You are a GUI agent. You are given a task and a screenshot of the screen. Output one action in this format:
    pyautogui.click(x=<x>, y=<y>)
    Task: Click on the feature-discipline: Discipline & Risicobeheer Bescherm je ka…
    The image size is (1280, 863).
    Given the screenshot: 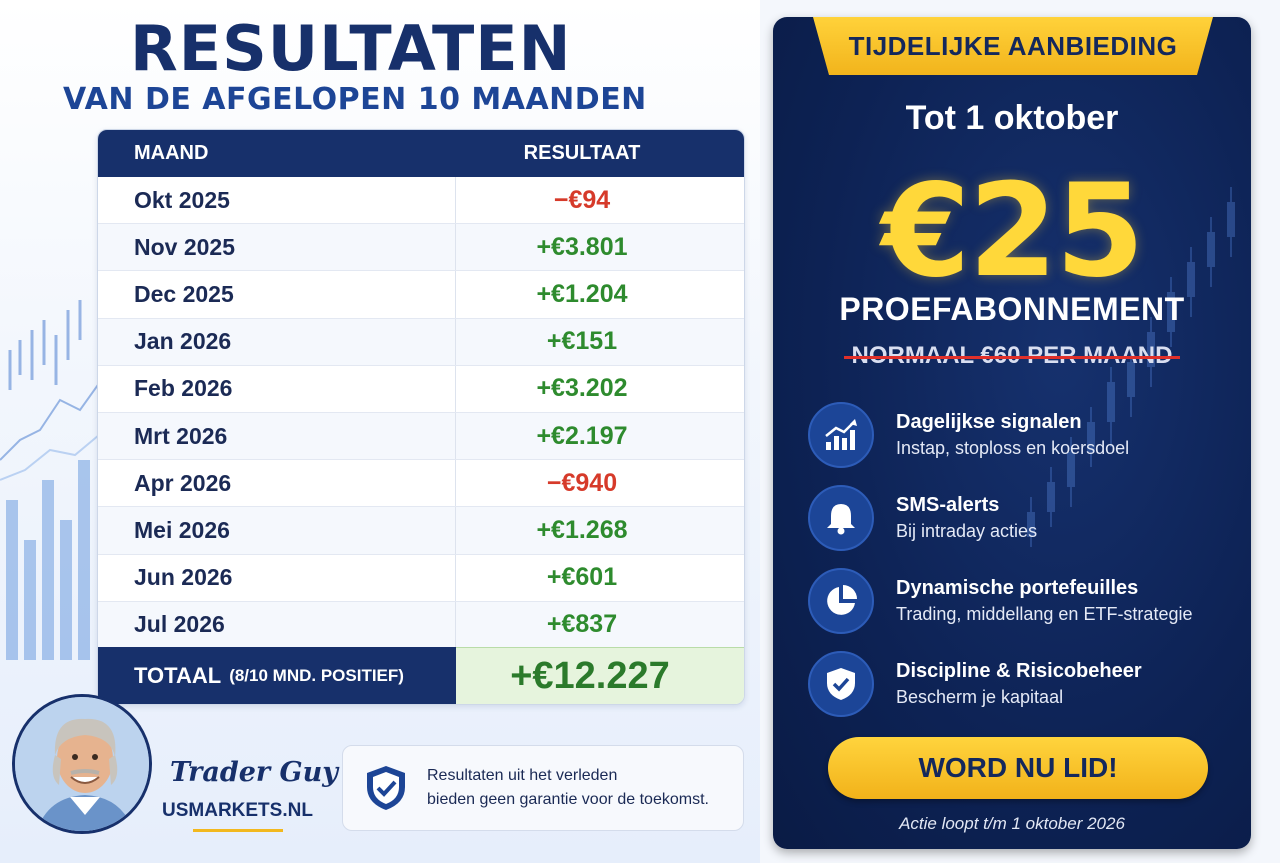 What is the action you would take?
    pyautogui.click(x=975, y=684)
    